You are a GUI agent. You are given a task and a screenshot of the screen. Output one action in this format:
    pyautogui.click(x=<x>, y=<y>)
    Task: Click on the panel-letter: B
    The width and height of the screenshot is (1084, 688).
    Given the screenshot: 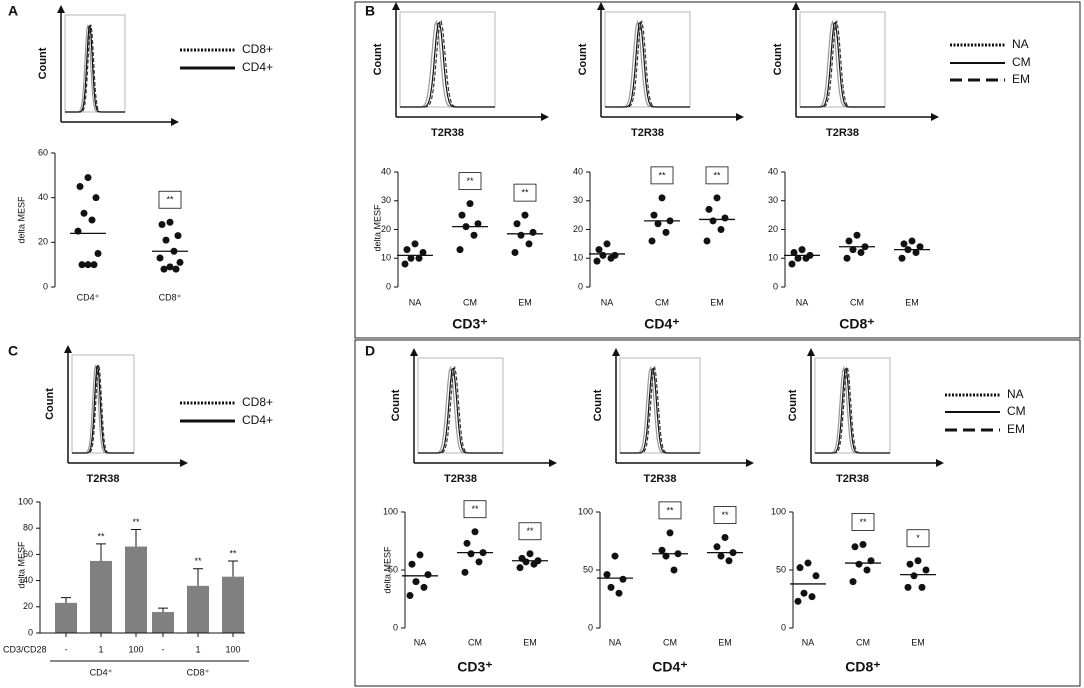 What is the action you would take?
    pyautogui.click(x=370, y=11)
    